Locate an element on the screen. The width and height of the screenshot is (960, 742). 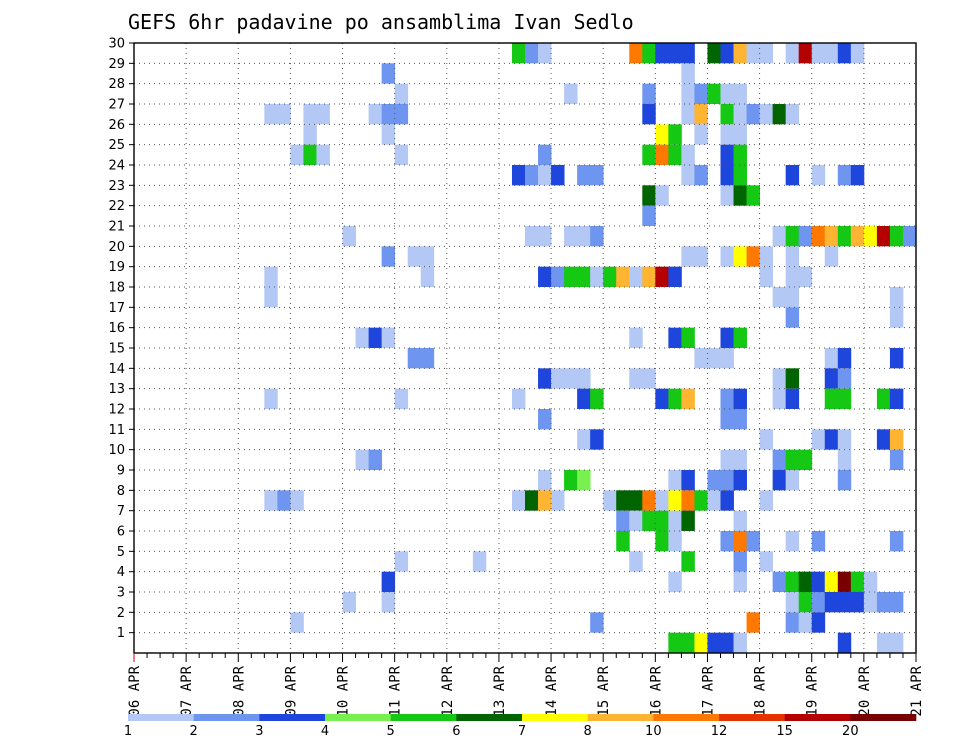
x-tick-label: 17 APR is located at coordinates (708, 690).